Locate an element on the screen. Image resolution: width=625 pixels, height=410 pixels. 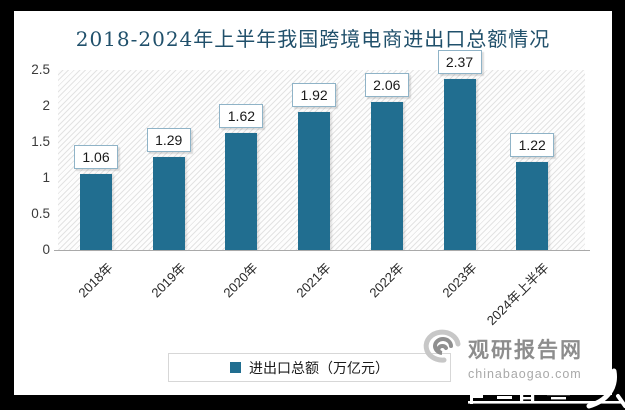
x-tick-label: 2019年 is located at coordinates (168, 280).